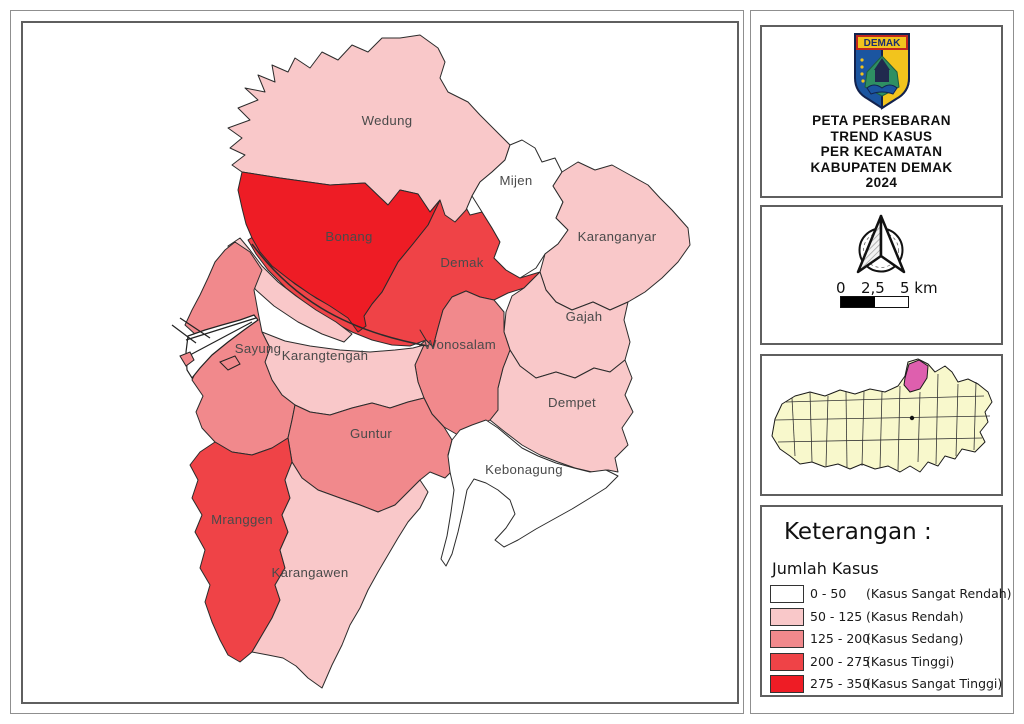  I want to click on legend-range: 50 - 125, so click(836, 616).